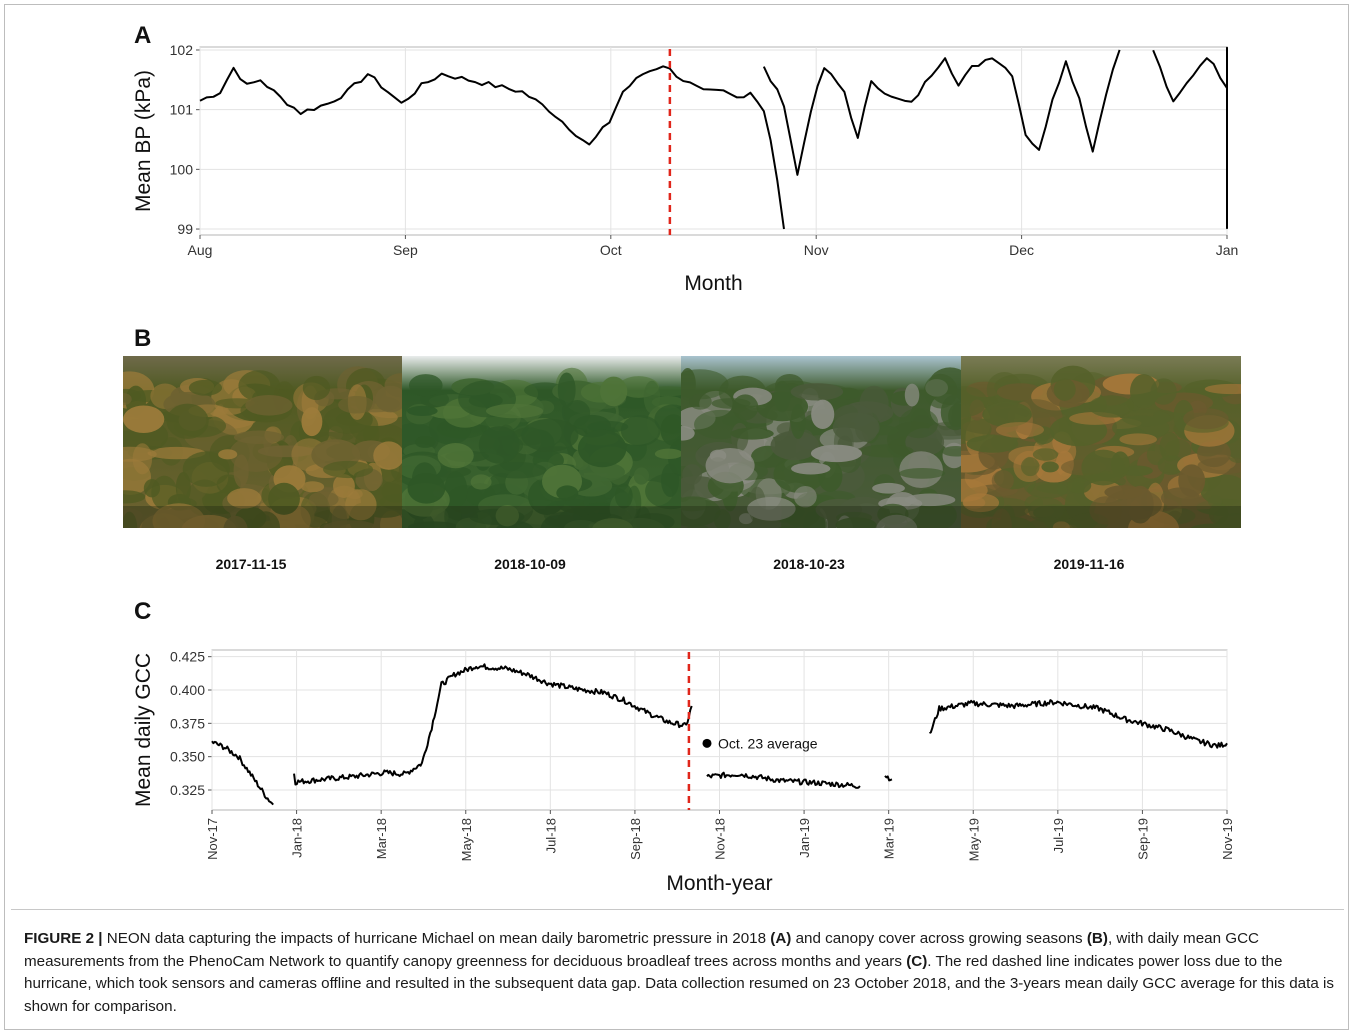 This screenshot has width=1355, height=1035. I want to click on x-tick-label: Mar-19, so click(889, 838).